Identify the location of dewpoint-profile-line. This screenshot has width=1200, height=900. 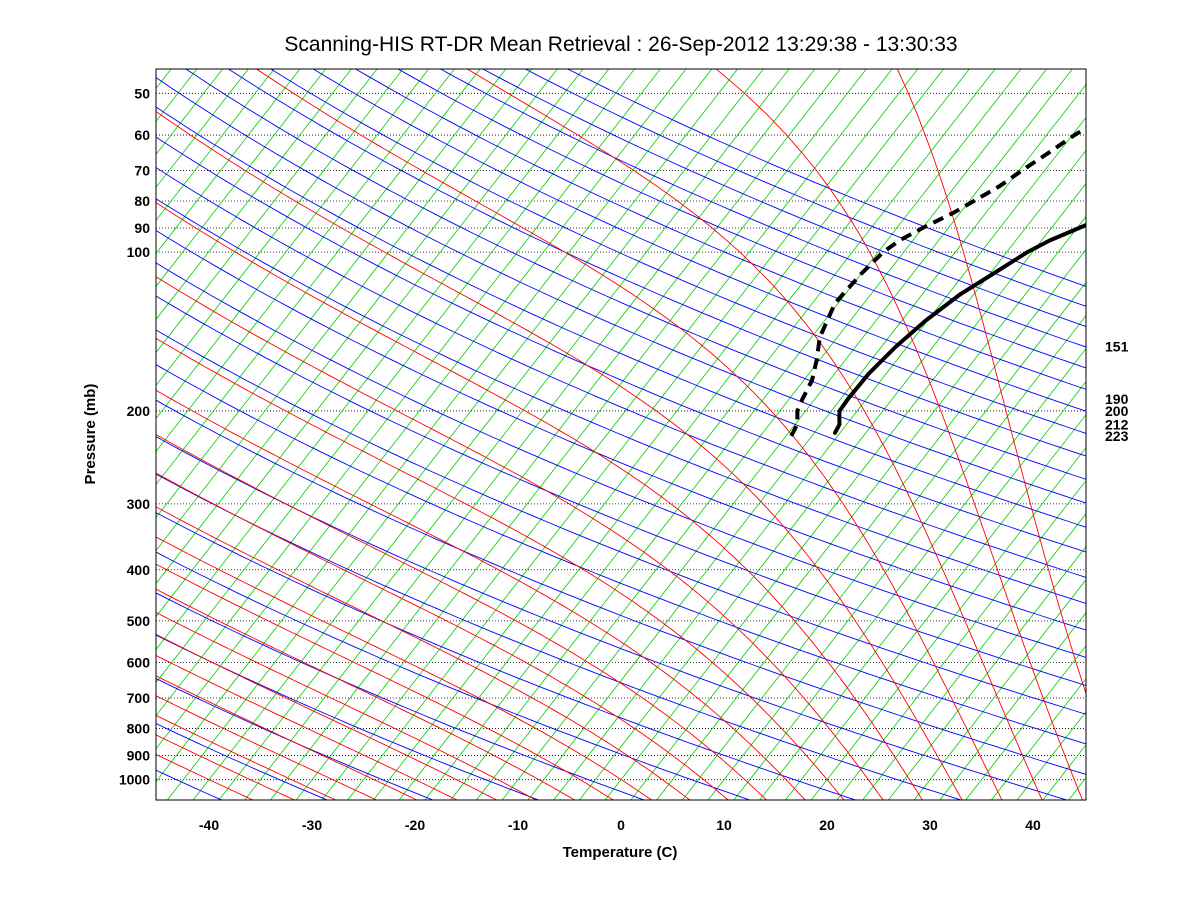
(937, 281).